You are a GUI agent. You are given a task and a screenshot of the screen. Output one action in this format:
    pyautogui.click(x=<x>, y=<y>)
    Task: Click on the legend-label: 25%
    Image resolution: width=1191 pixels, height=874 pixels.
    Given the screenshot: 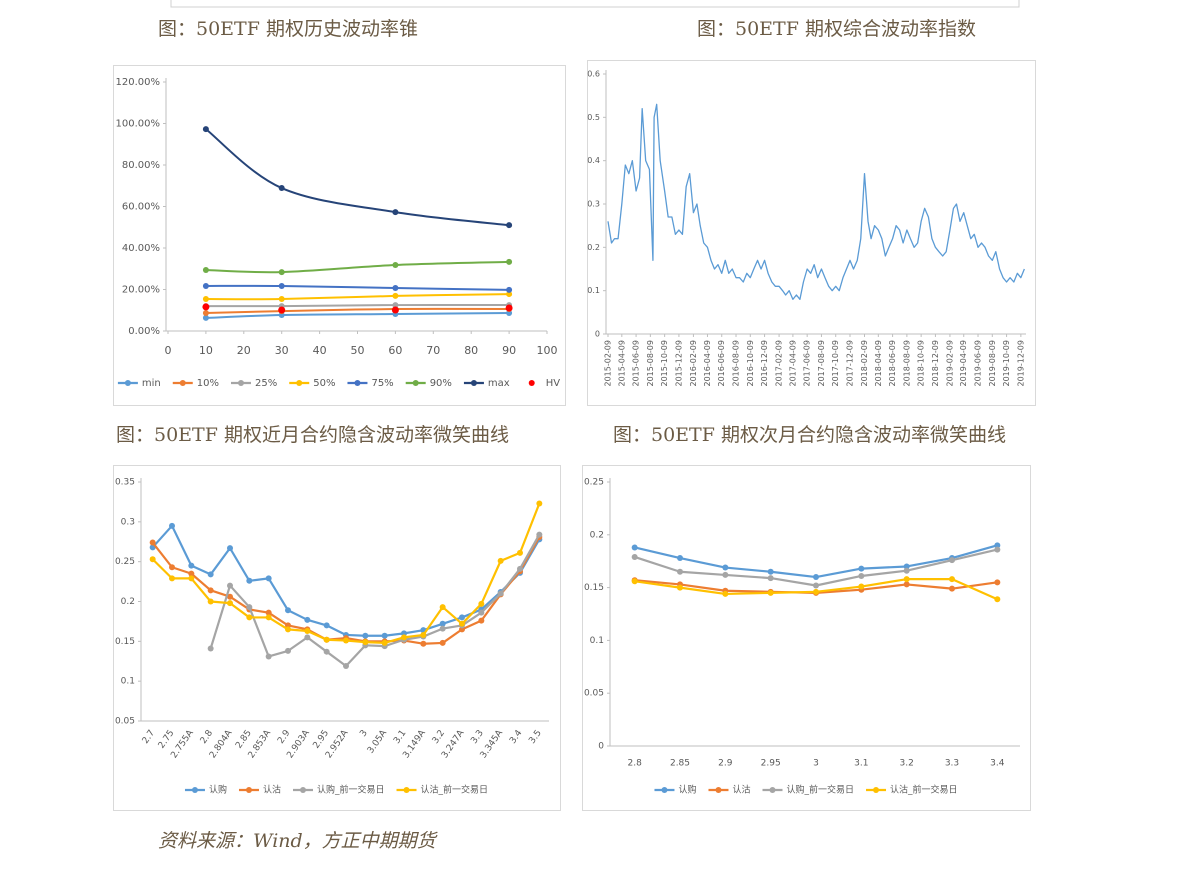 What is the action you would take?
    pyautogui.click(x=266, y=383)
    